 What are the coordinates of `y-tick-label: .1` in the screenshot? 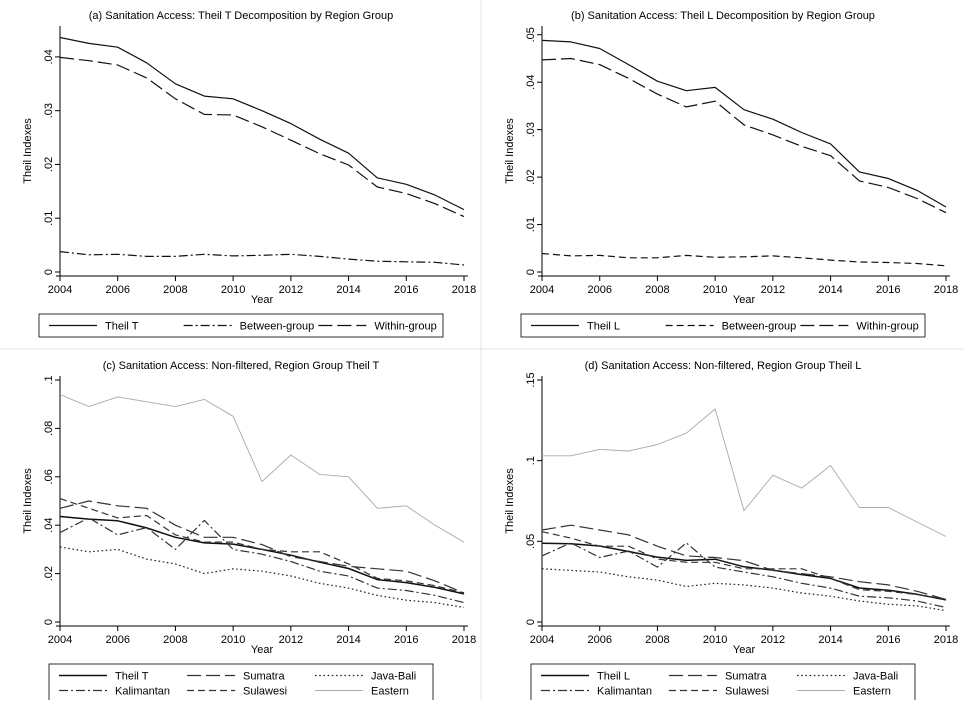 It's located at (49, 379).